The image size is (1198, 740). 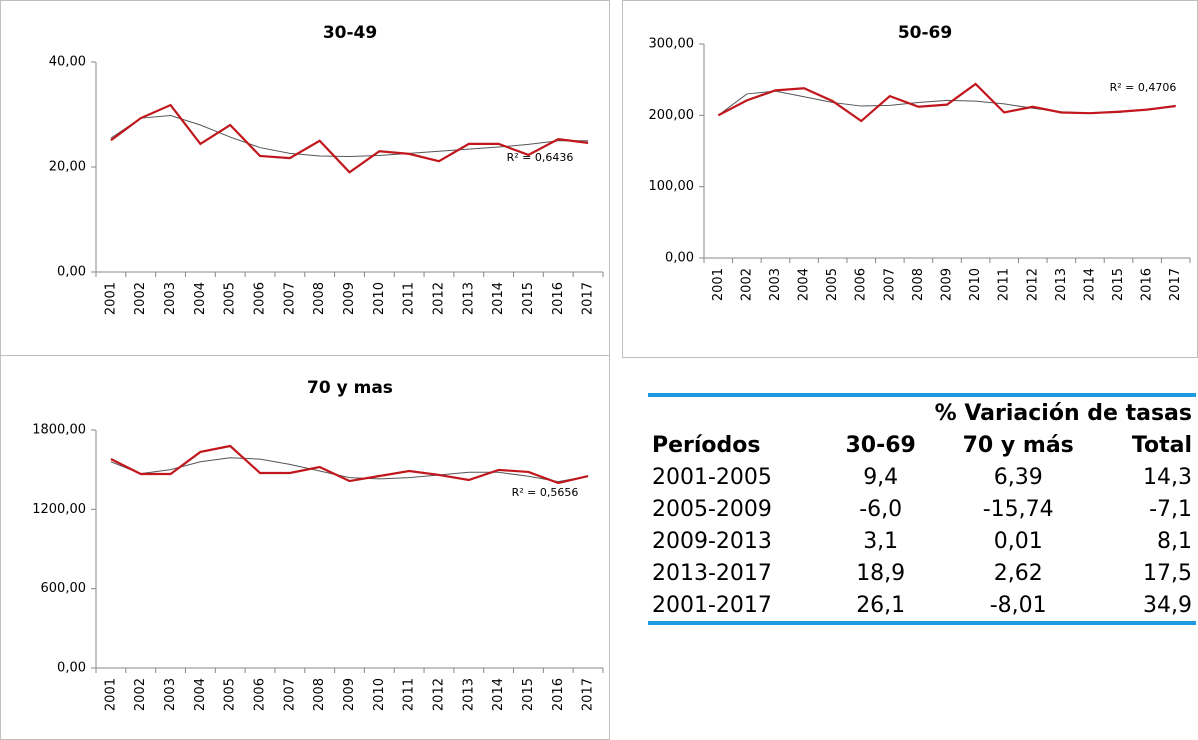 What do you see at coordinates (1018, 605) in the screenshot?
I see `table-cell: -8,01` at bounding box center [1018, 605].